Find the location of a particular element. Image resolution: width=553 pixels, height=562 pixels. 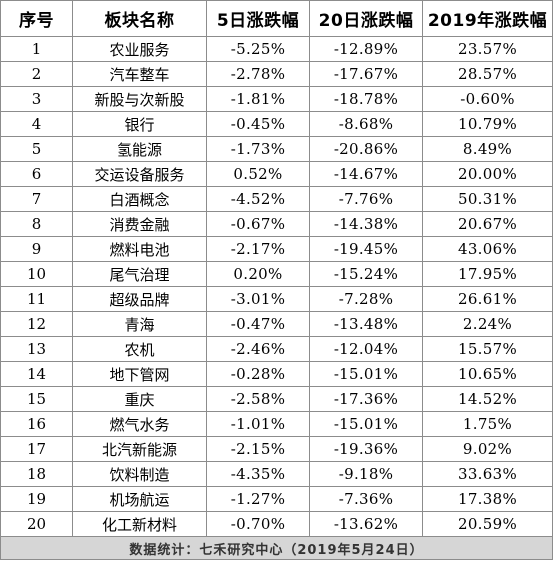

sector-name-cell: 农业服务 is located at coordinates (139, 49).